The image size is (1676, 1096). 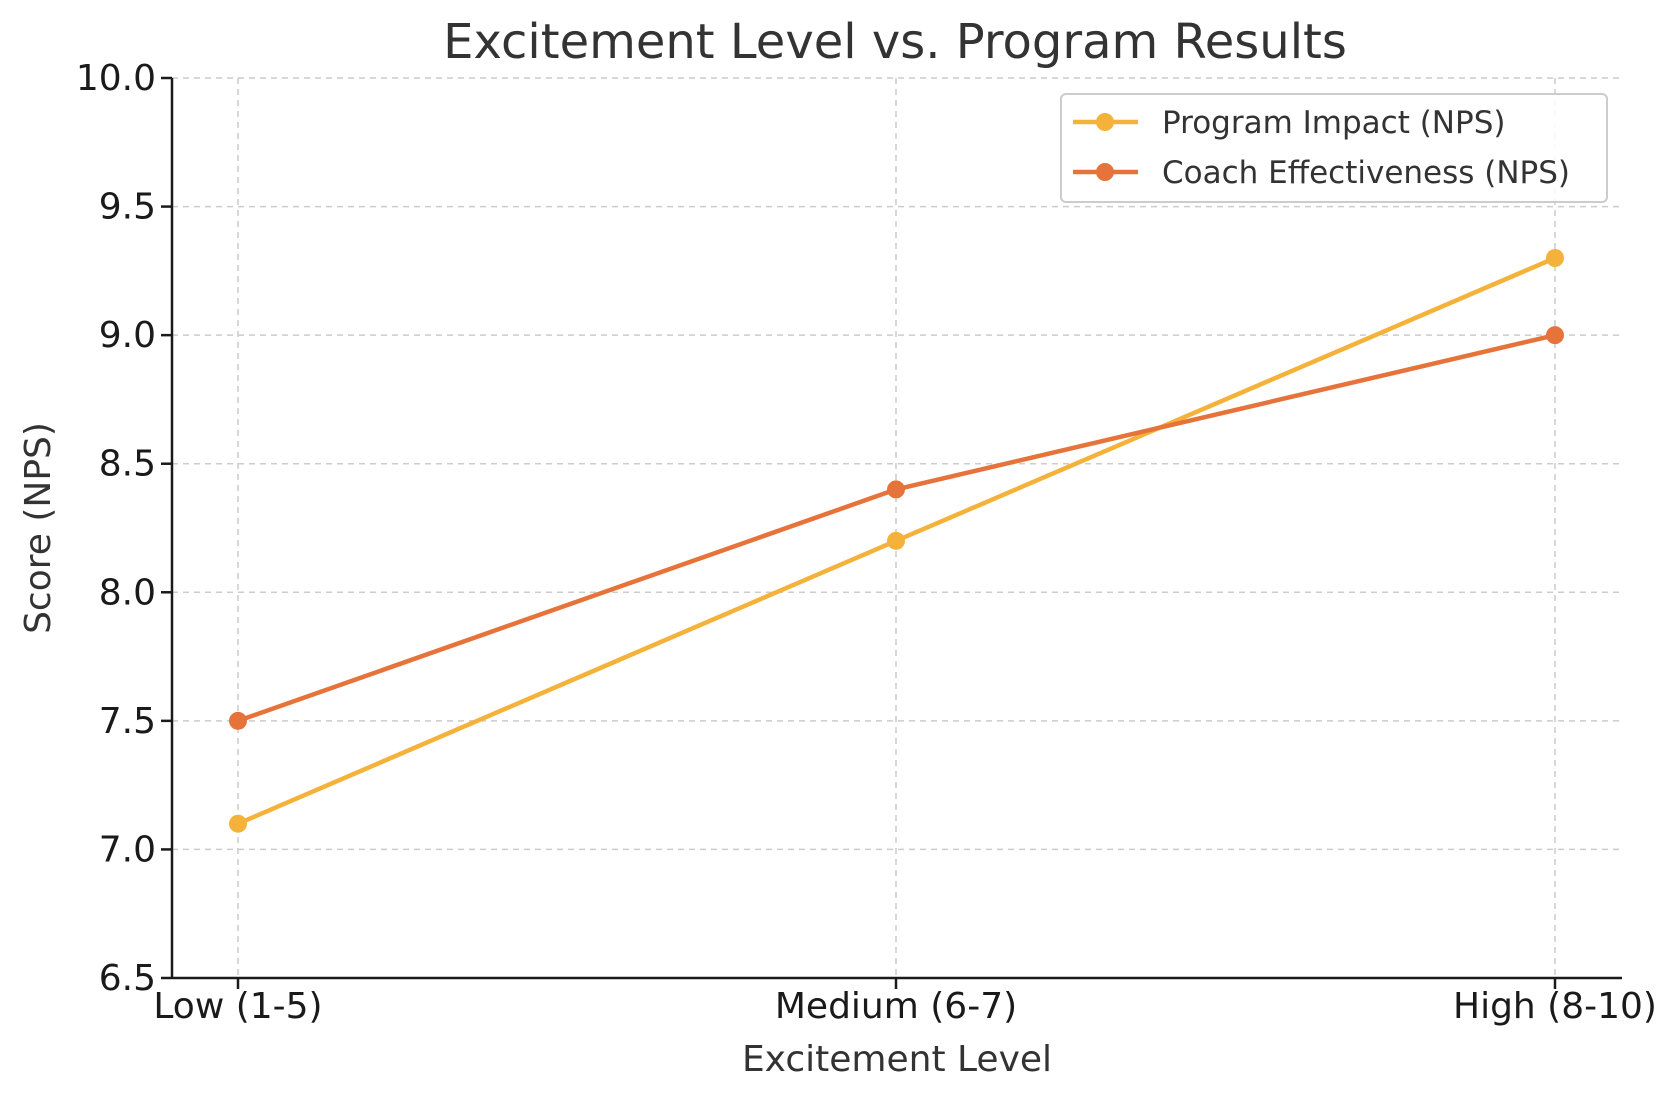 I want to click on legend-label: Program Impact (NPS), so click(x=1333, y=123).